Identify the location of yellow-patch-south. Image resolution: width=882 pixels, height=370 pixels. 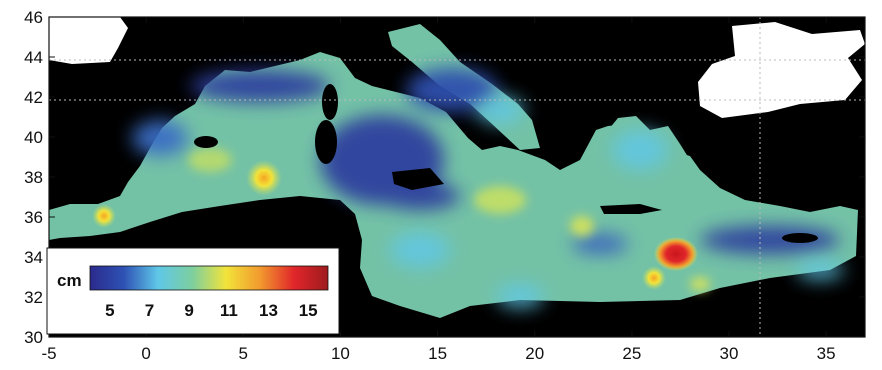
(700, 284).